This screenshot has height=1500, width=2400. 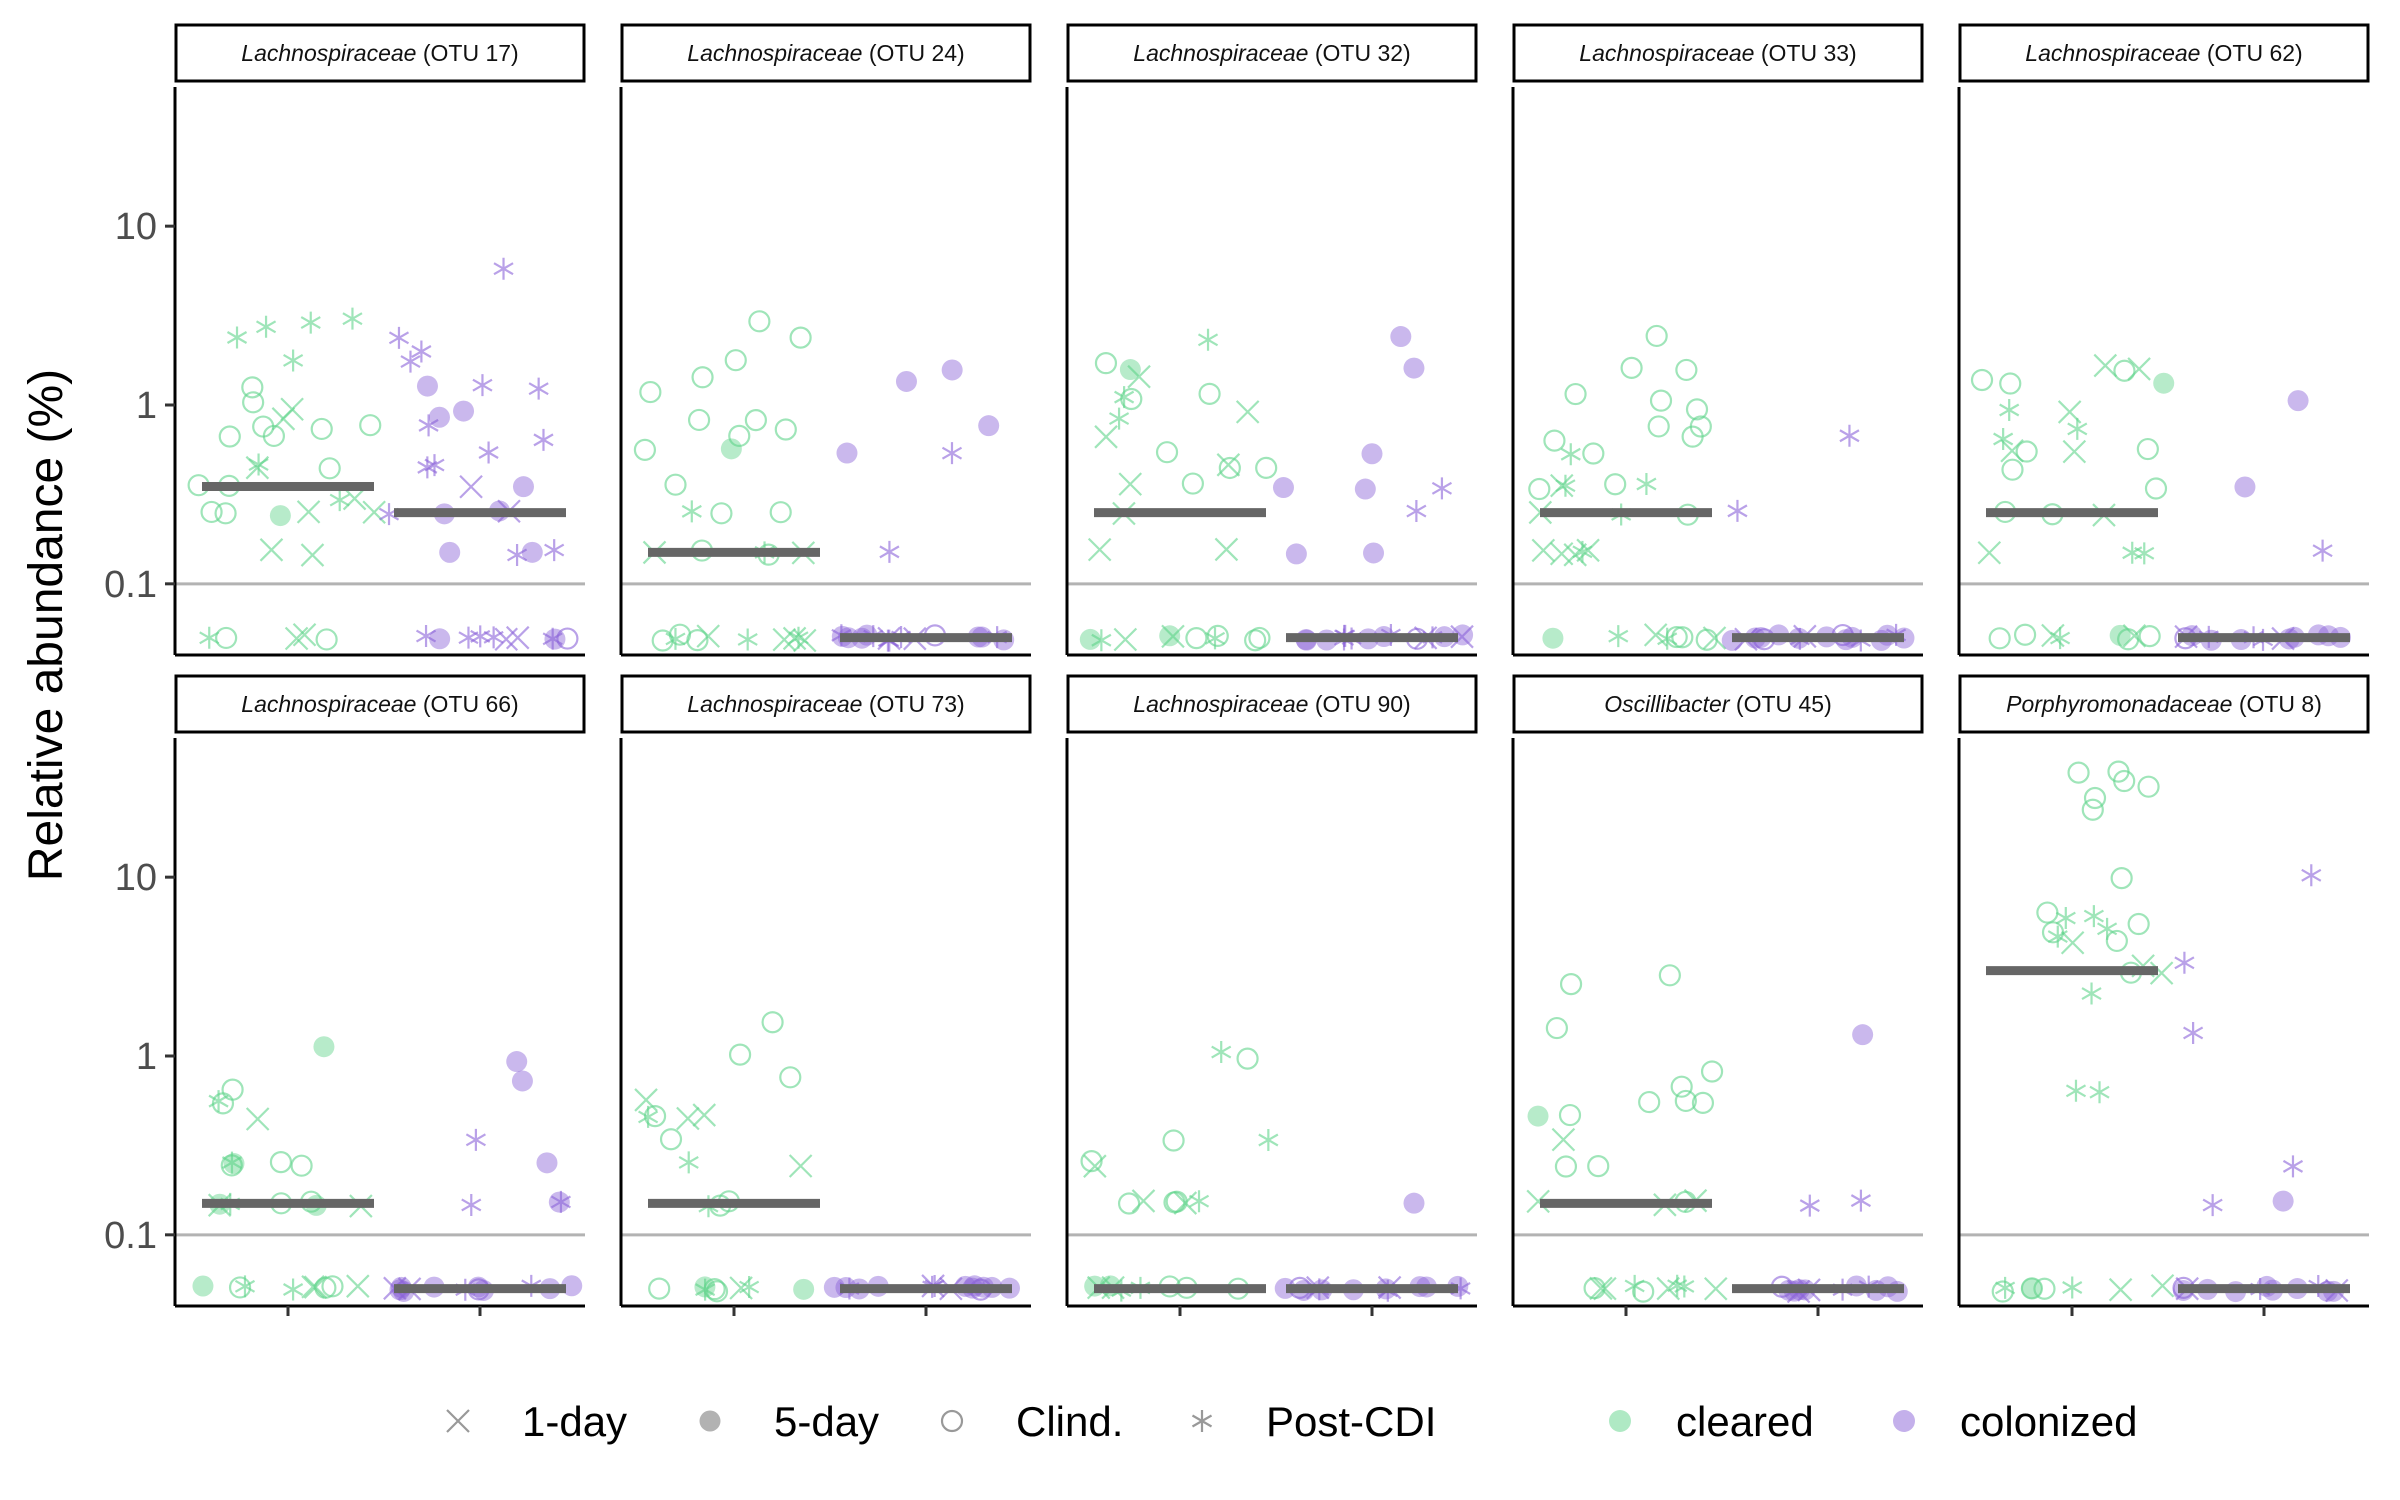 What do you see at coordinates (1717, 340) in the screenshot?
I see `facet-panel: Lachnospiraceae (OTU 33)` at bounding box center [1717, 340].